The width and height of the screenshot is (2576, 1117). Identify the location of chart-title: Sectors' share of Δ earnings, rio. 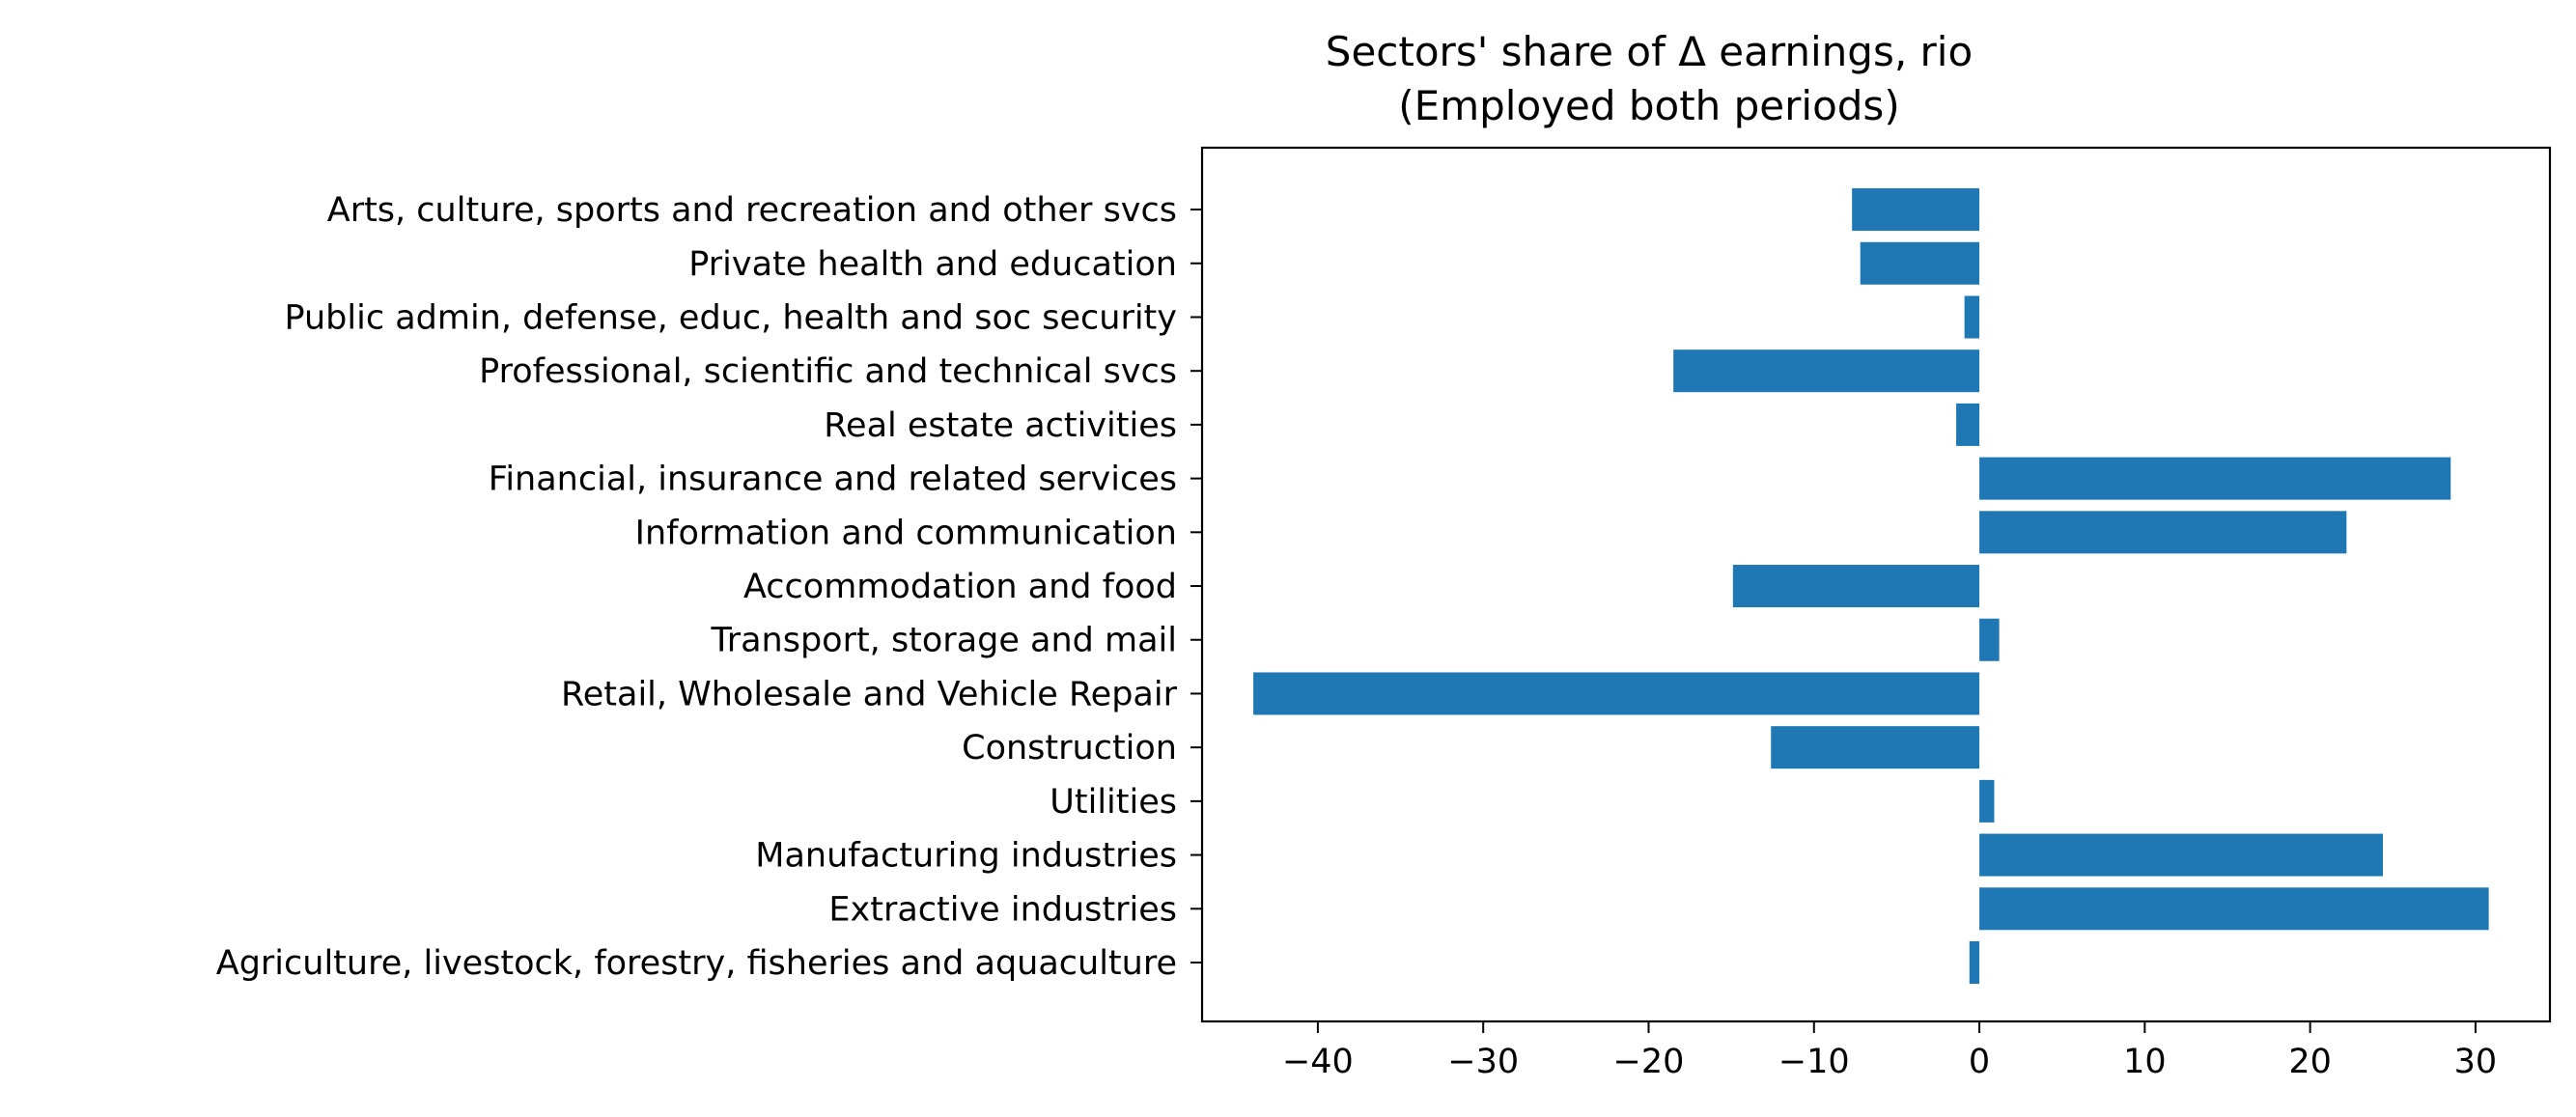
(1650, 52).